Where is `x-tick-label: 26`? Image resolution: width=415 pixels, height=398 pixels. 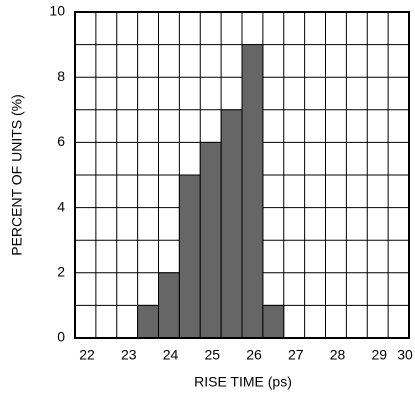
x-tick-label: 26 is located at coordinates (254, 355).